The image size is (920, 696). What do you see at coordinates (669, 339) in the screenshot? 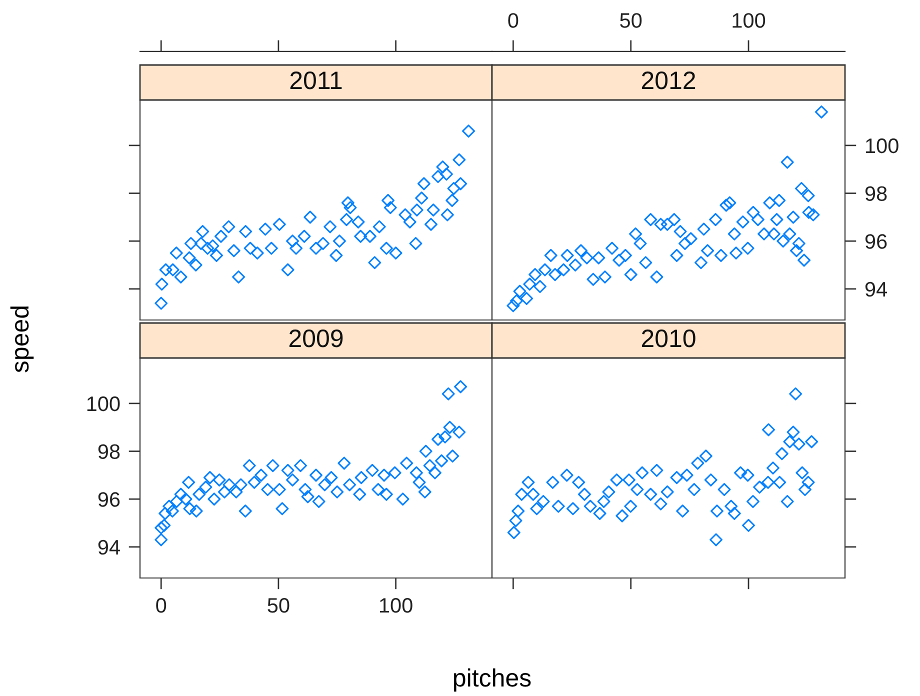
I see `chart-title: 2010` at bounding box center [669, 339].